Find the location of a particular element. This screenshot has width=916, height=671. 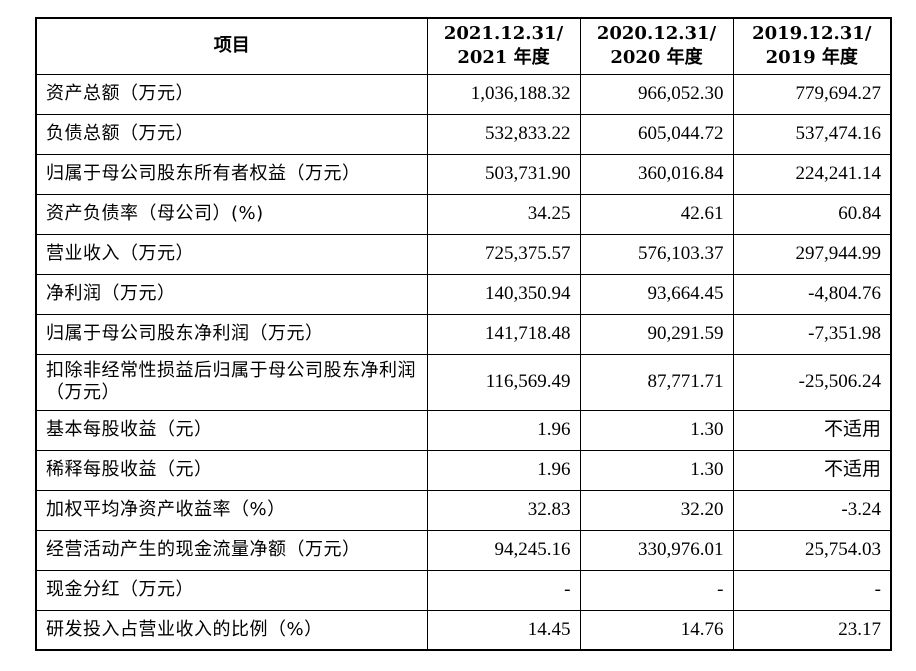

header-2021-date: 2021.12.31/ is located at coordinates (503, 34).